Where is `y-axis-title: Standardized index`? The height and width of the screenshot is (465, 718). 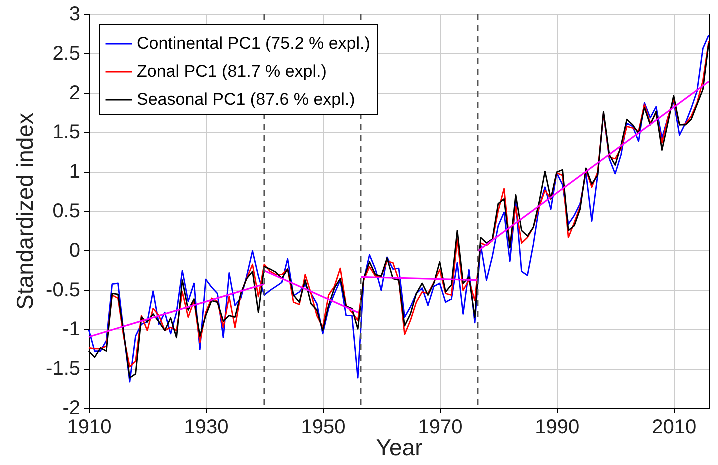 y-axis-title: Standardized index is located at coordinates (25, 211).